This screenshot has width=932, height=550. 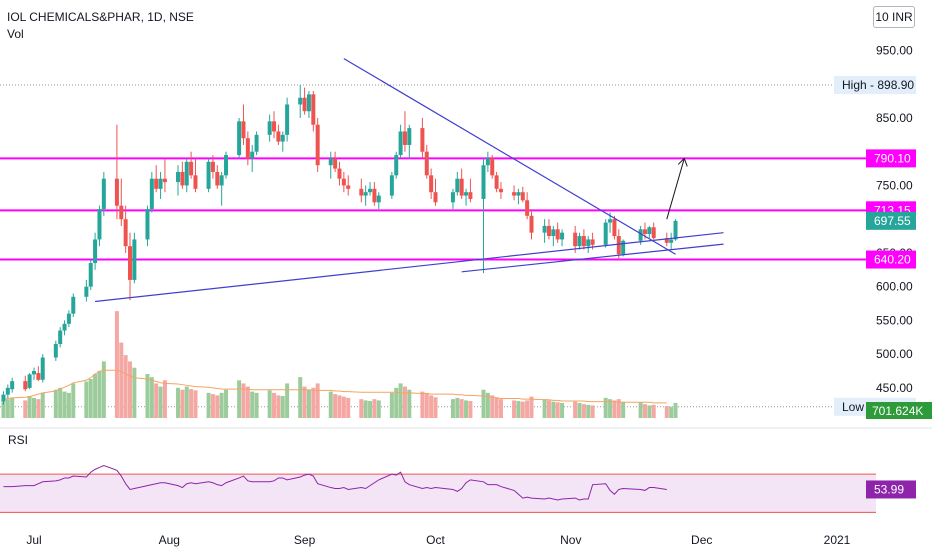 What do you see at coordinates (335, 482) in the screenshot?
I see `rsi-line` at bounding box center [335, 482].